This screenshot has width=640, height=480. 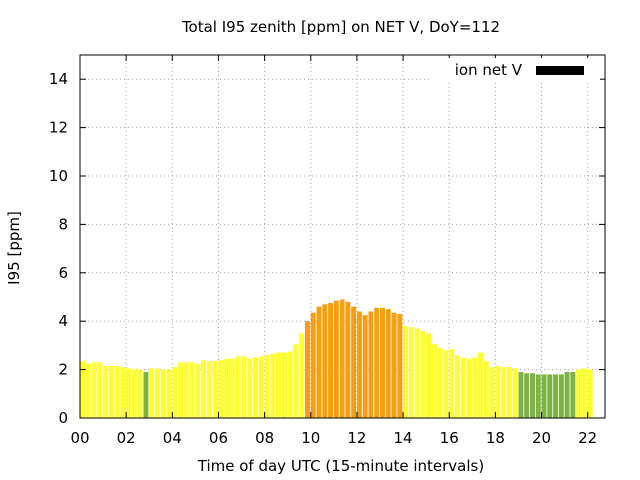 What do you see at coordinates (172, 438) in the screenshot?
I see `x-tick-label: 04` at bounding box center [172, 438].